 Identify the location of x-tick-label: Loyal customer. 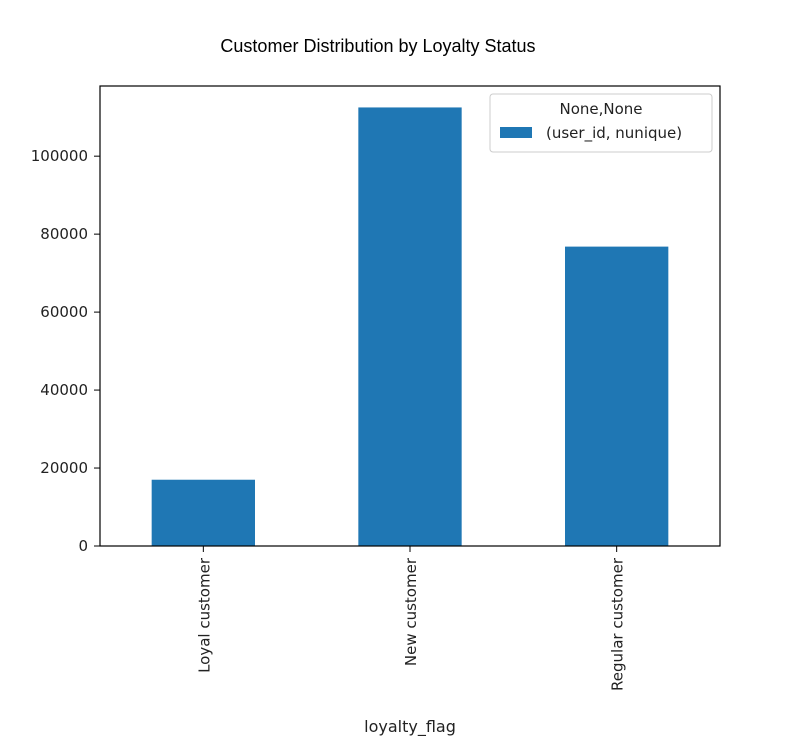
(204, 615).